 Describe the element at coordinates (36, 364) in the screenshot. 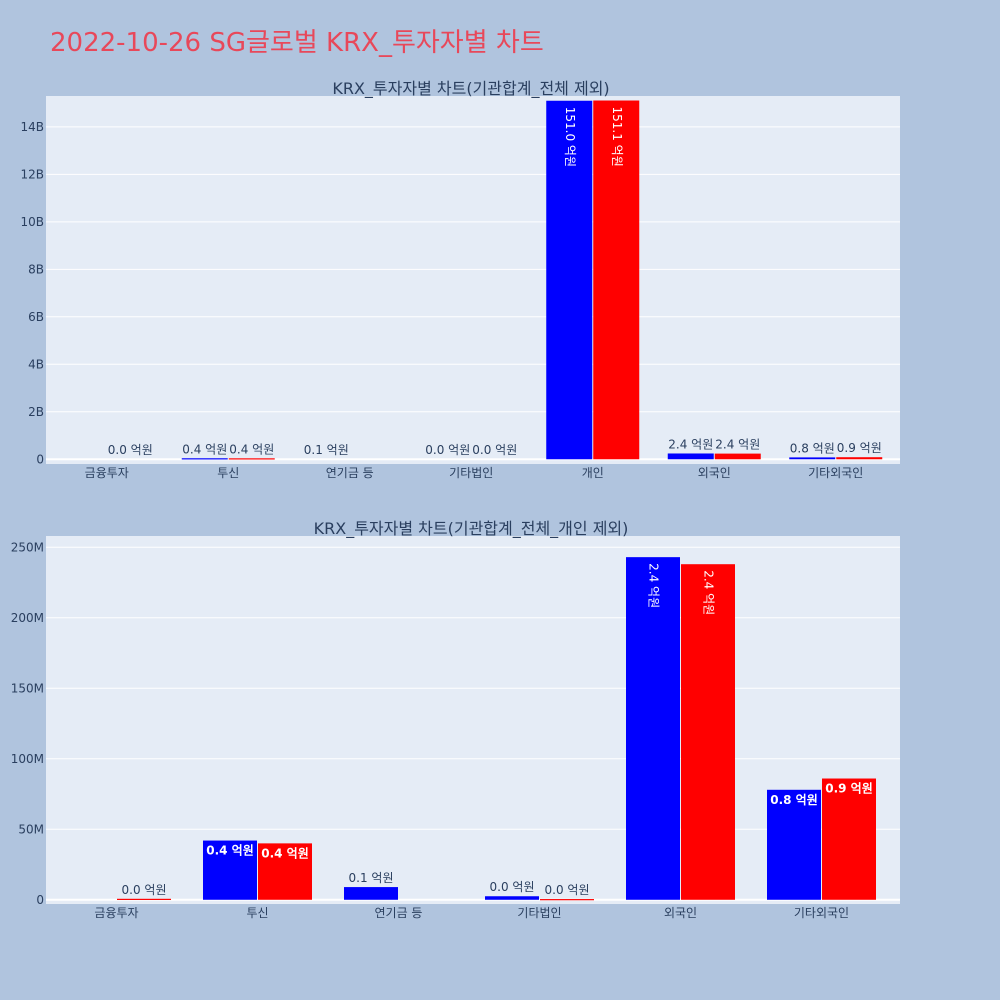

I see `y-tick-label: 4B` at that location.